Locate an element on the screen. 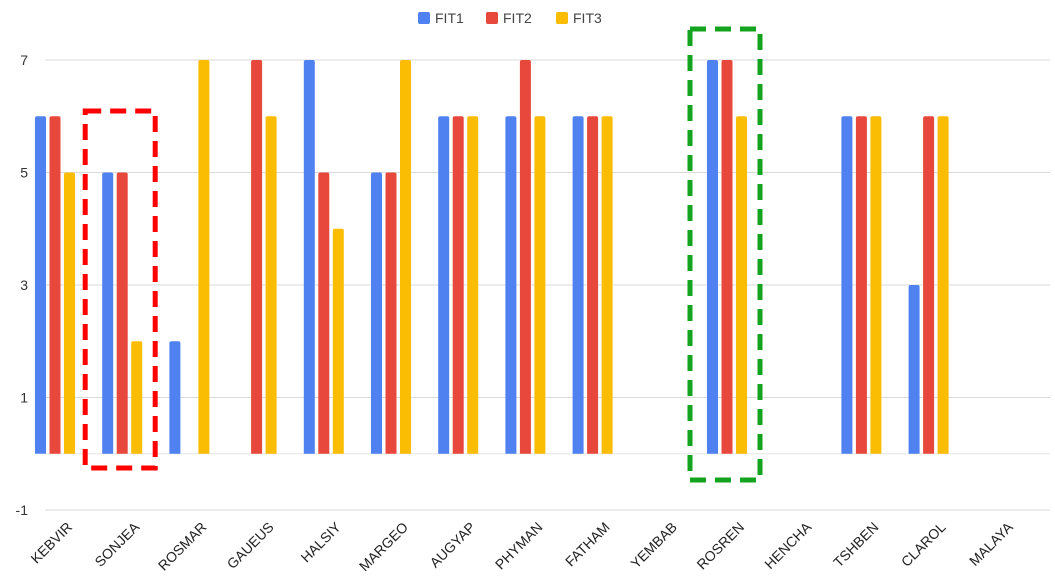  x-category-label: KEBVIR is located at coordinates (51, 543).